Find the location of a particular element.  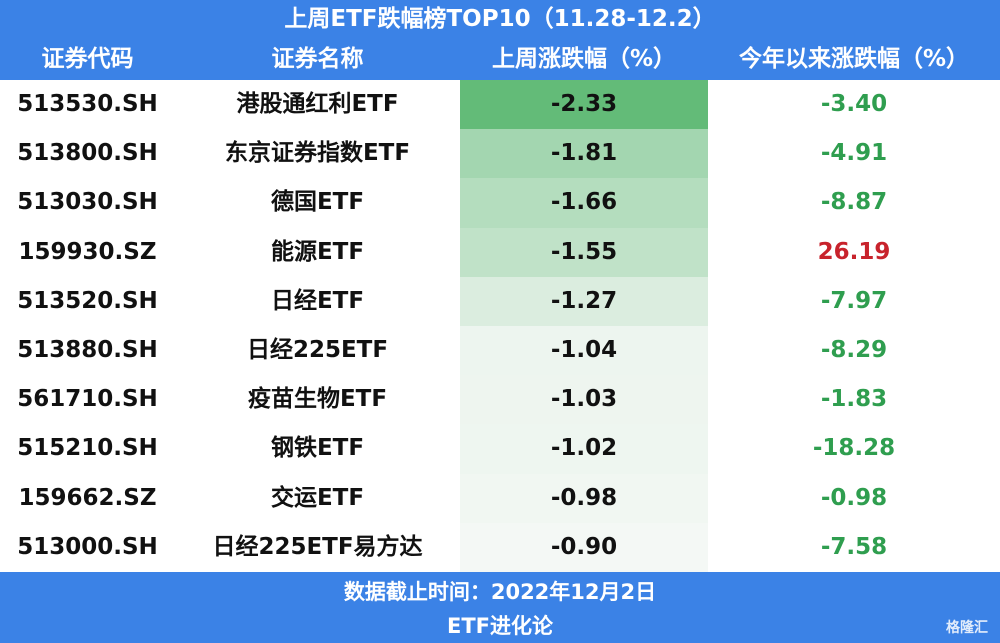

code: 159930.SZ is located at coordinates (87, 251).